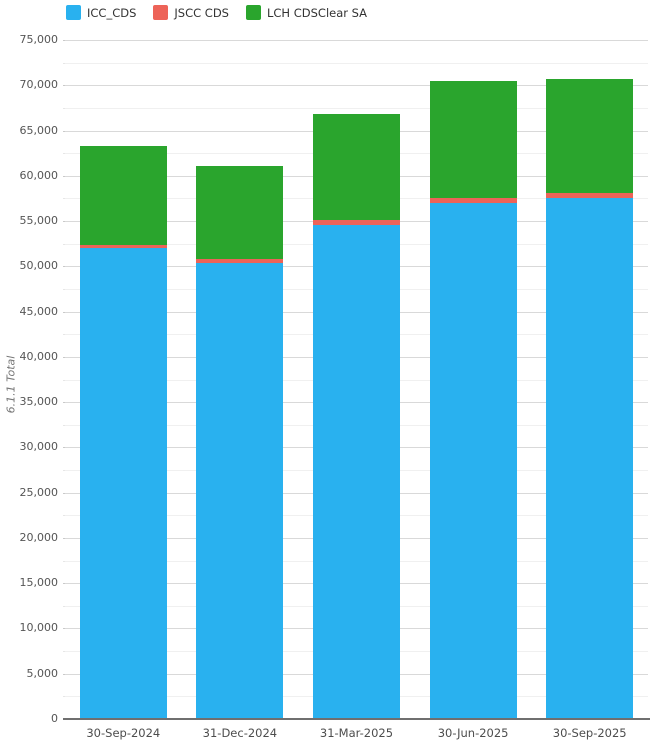  I want to click on y-tick-label: 0, so click(54, 718).